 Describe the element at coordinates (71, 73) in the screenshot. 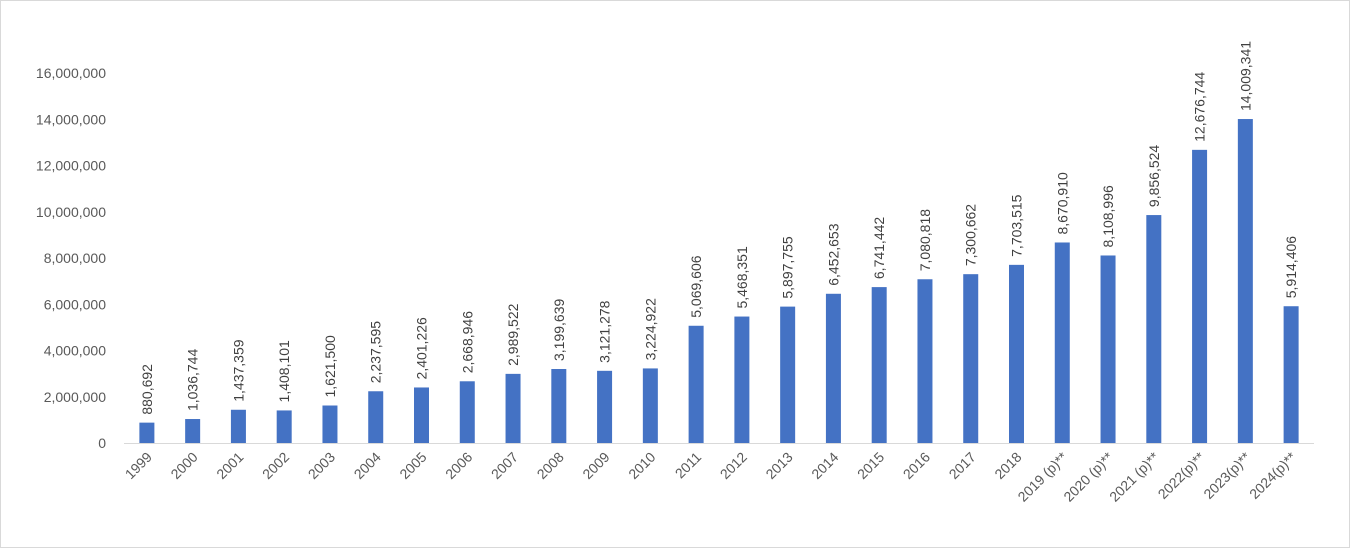

I see `y-tick-label: 16,000,000` at that location.